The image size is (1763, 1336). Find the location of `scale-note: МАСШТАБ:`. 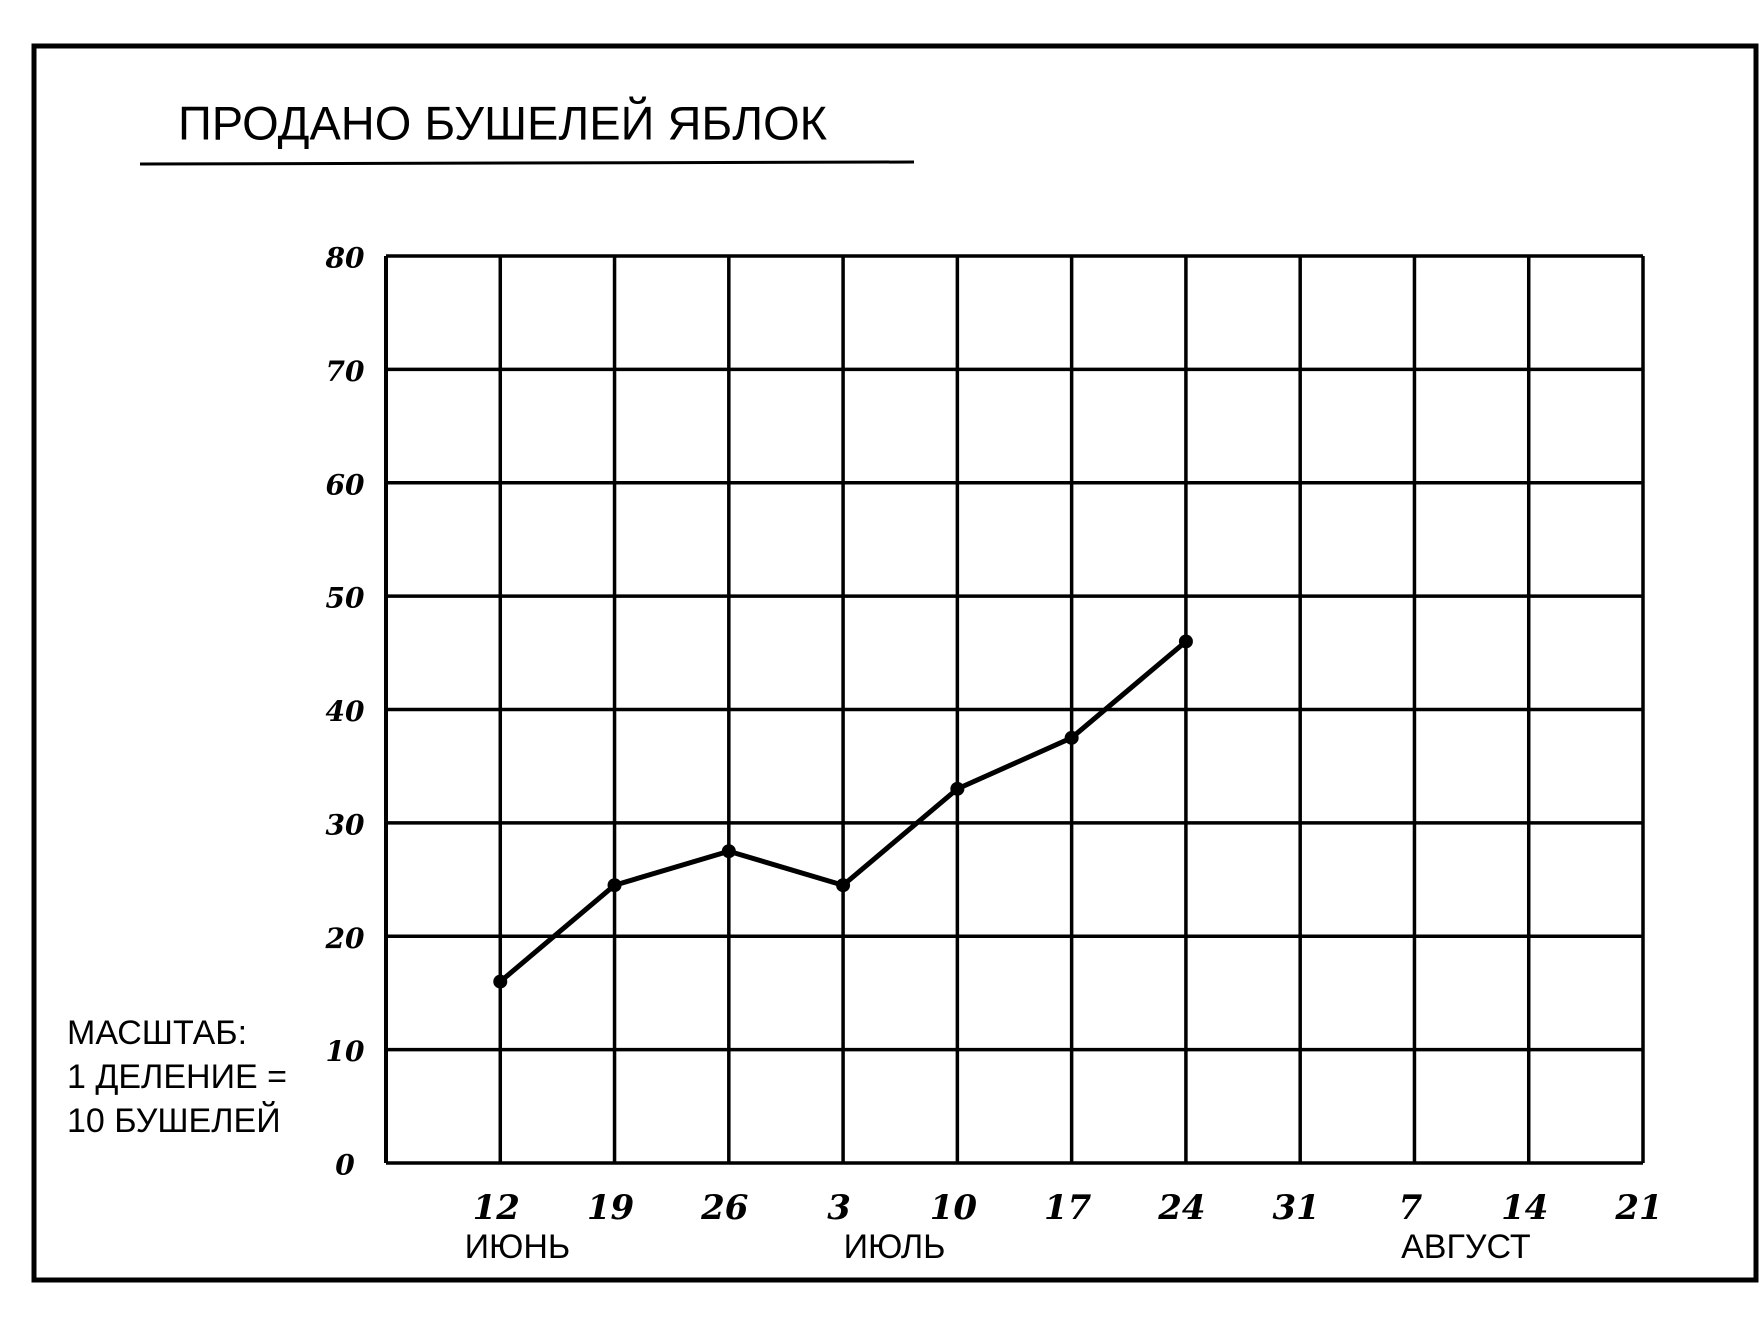

scale-note: МАСШТАБ: is located at coordinates (157, 1033).